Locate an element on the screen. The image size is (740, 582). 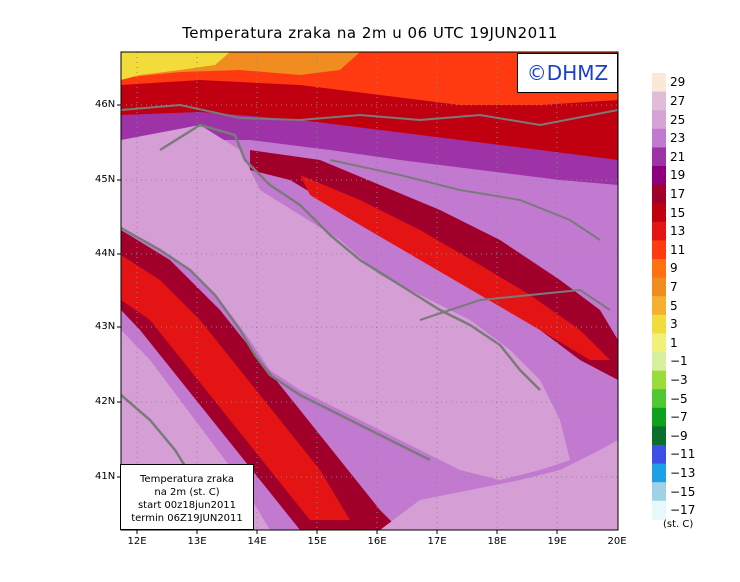
legend-label: −17 is located at coordinates (683, 510).